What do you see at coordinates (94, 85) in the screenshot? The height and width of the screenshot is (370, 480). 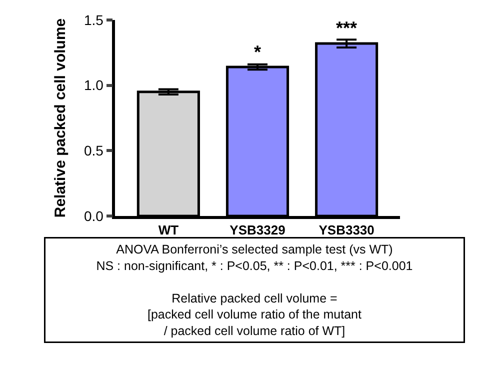 I see `y-tick-label: 1.0` at bounding box center [94, 85].